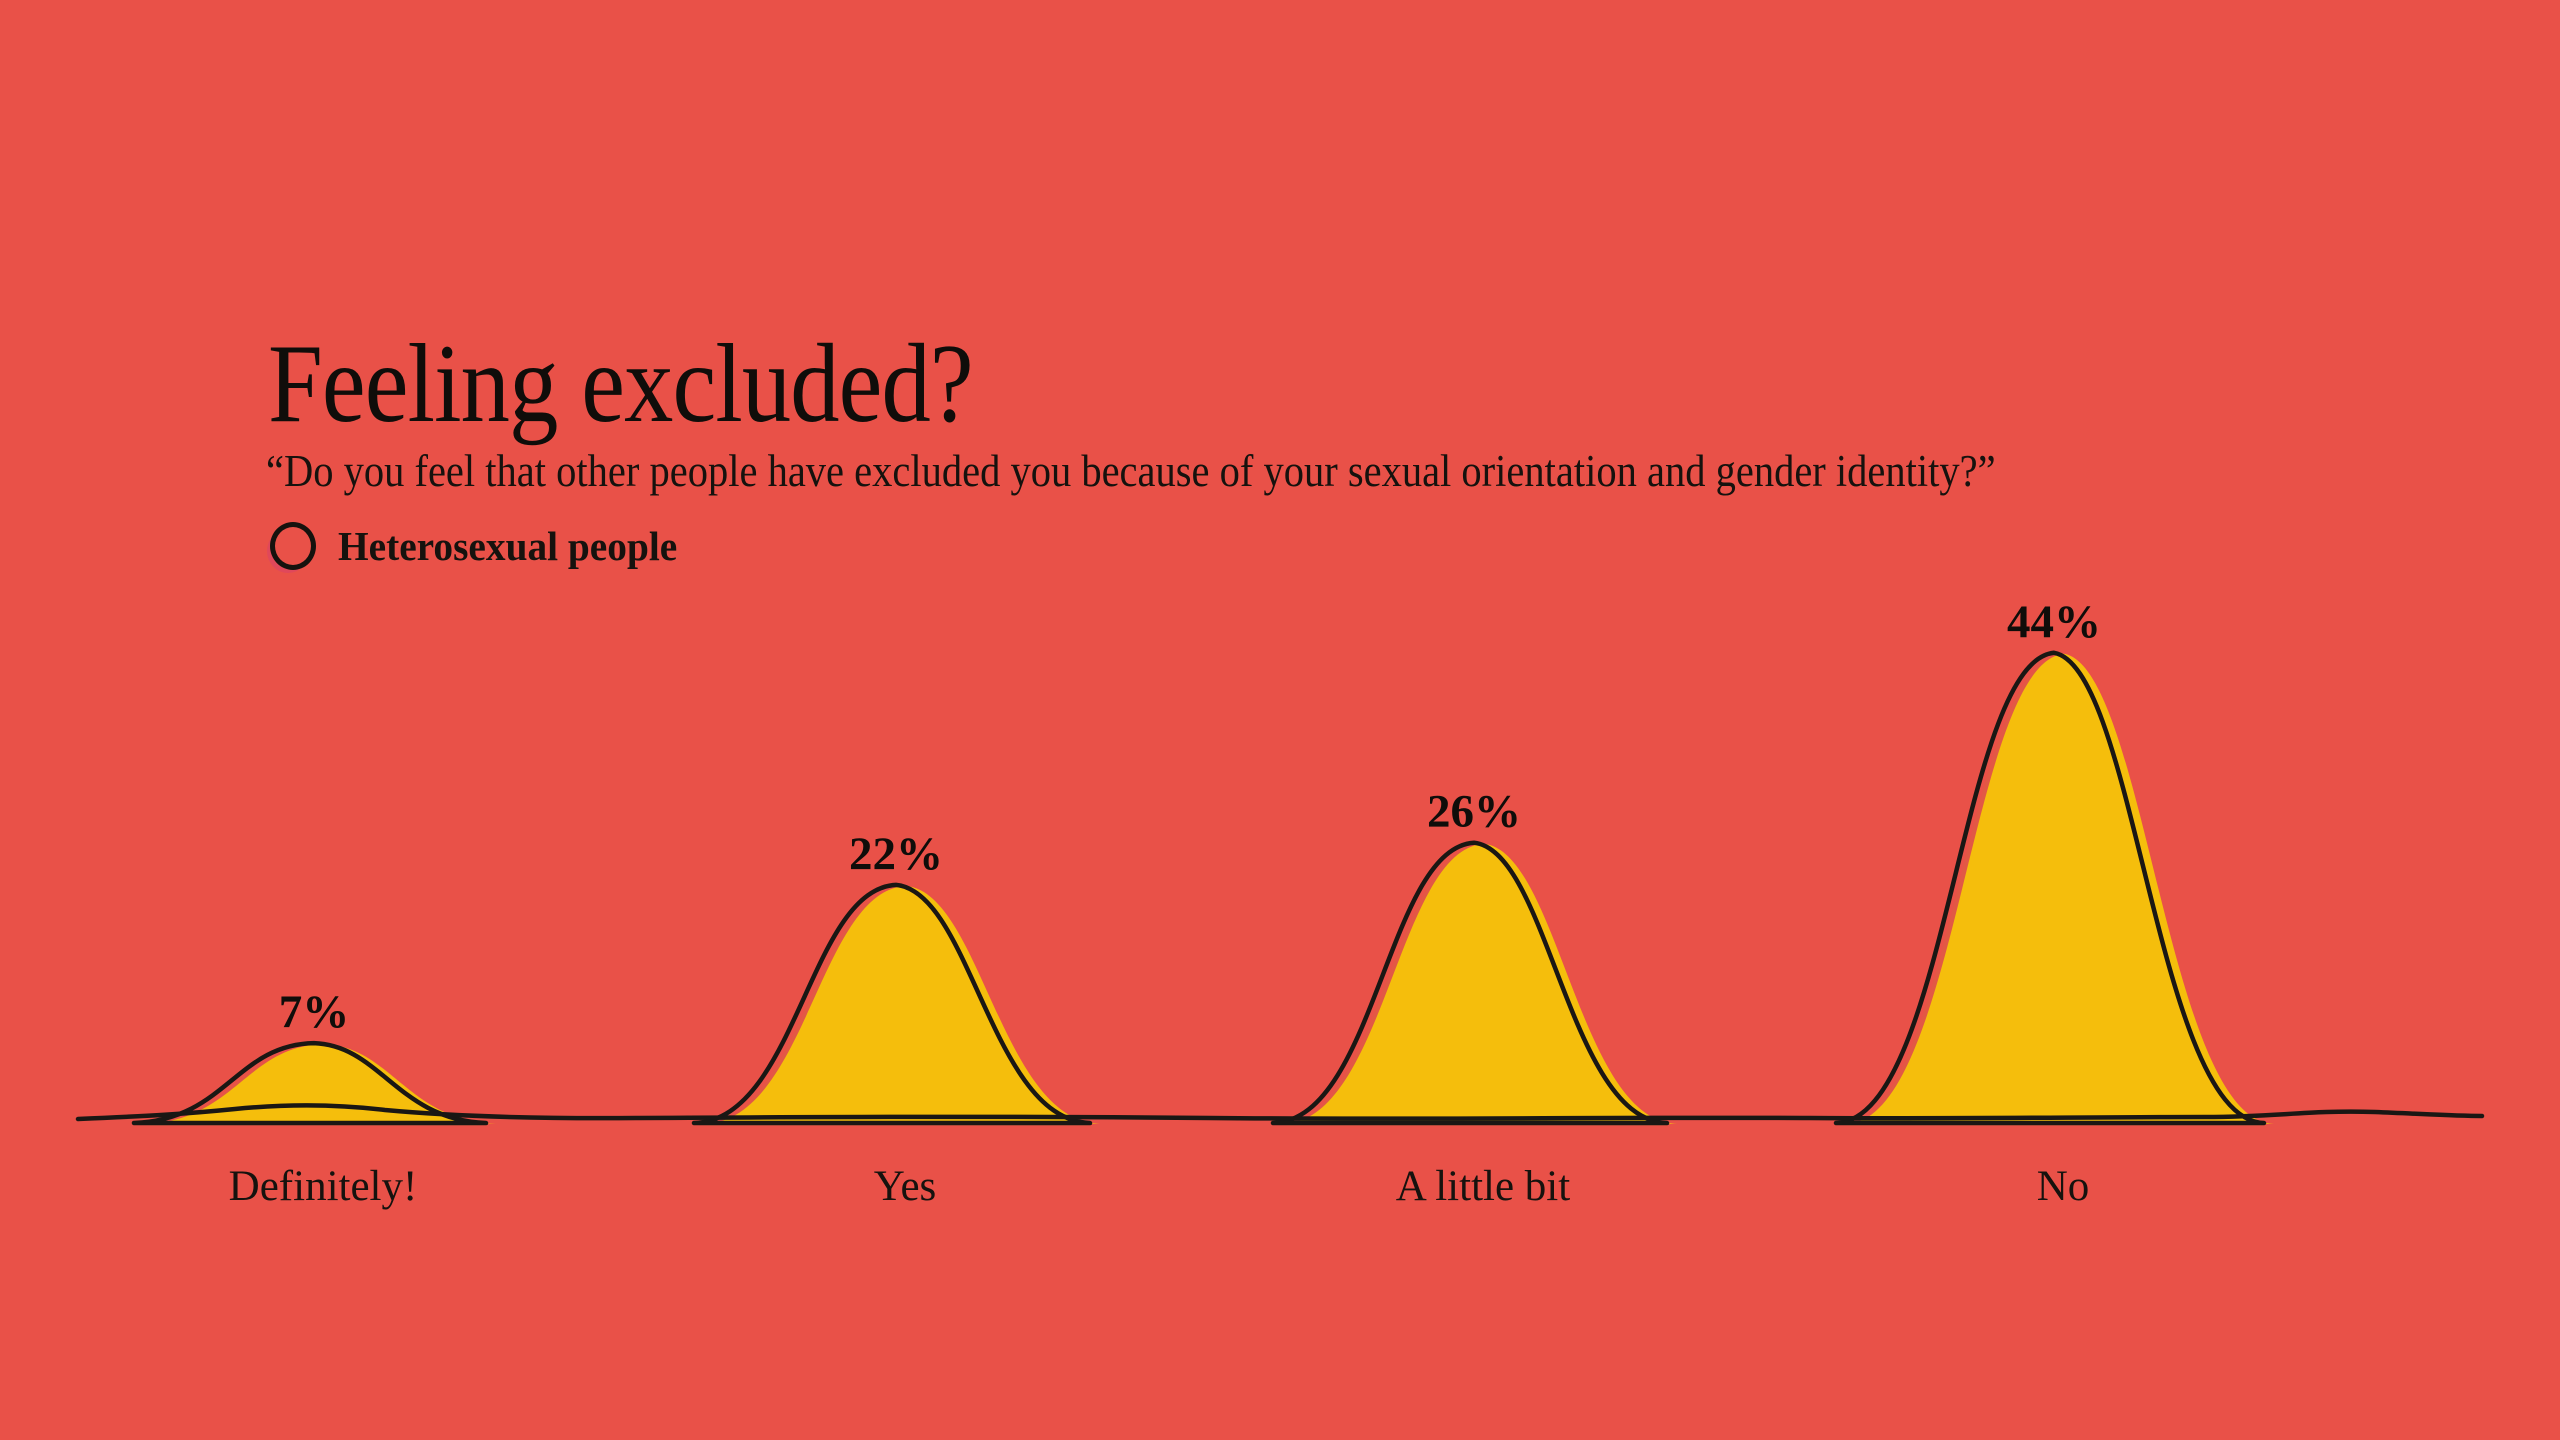 The height and width of the screenshot is (1440, 2560). I want to click on baseline, so click(1280, 1112).